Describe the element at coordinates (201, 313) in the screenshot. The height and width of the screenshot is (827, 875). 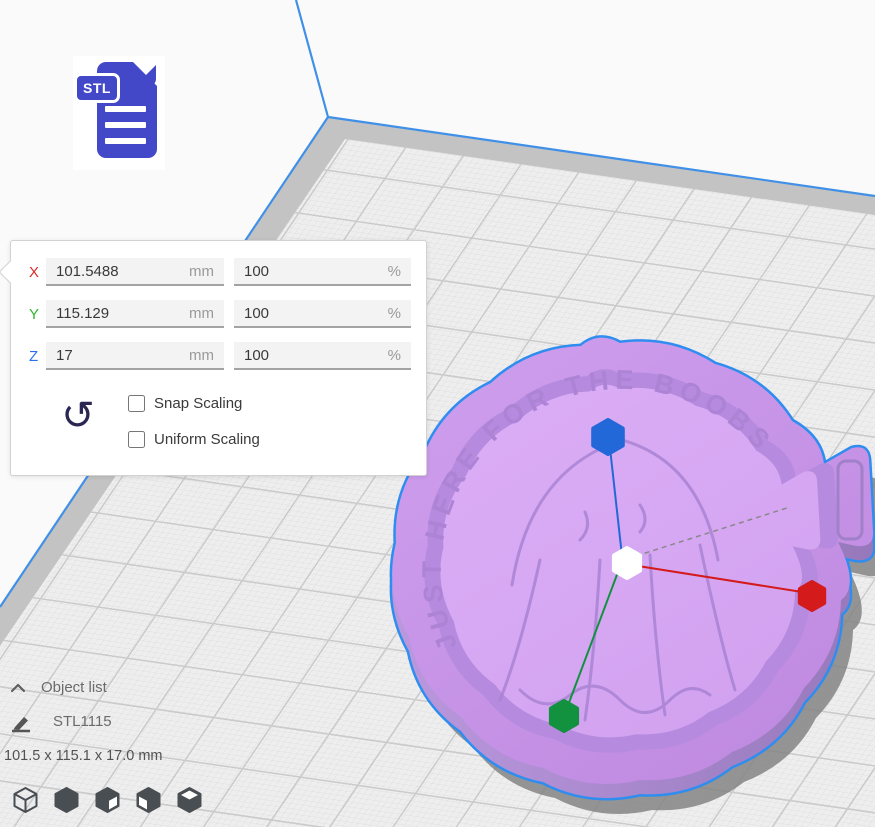
I see `y-unit-label: mm` at that location.